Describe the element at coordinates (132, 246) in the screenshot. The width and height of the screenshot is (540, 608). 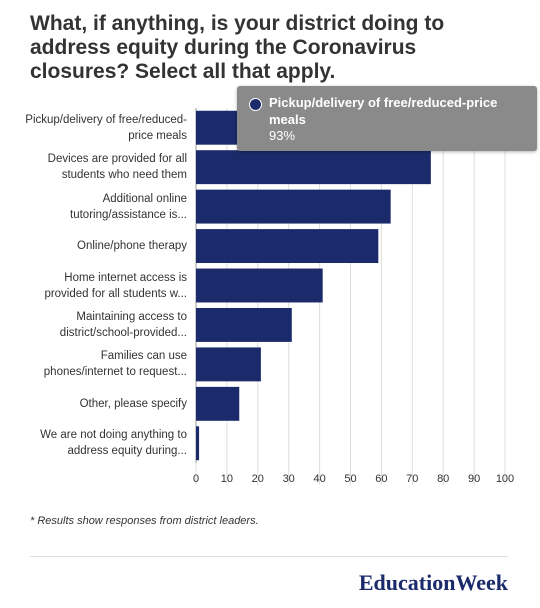
I see `y-tick-label: Online/phone therapy` at that location.